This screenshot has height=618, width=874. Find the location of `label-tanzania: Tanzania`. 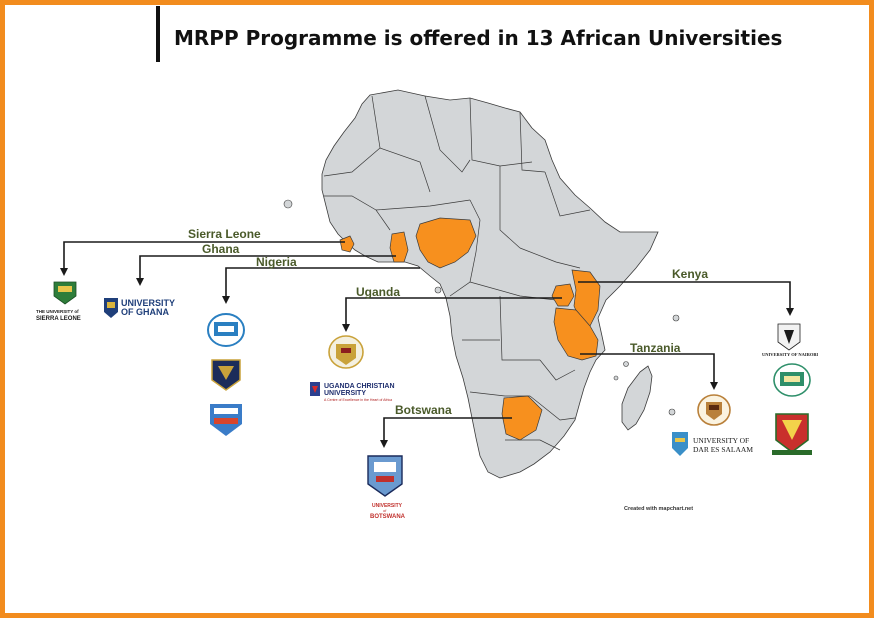

label-tanzania: Tanzania is located at coordinates (655, 348).